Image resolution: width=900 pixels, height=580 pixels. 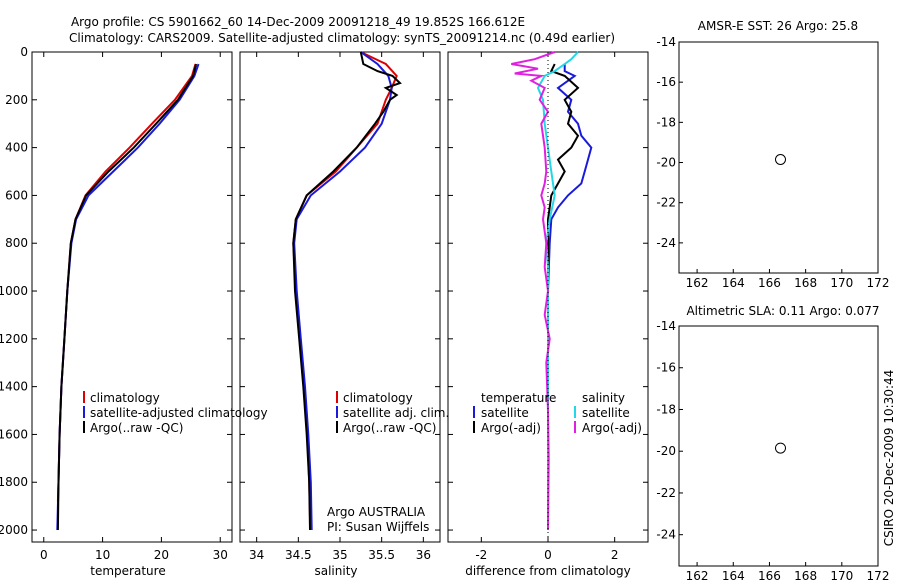 I want to click on y-tick-label: 1000, so click(x=14, y=291).